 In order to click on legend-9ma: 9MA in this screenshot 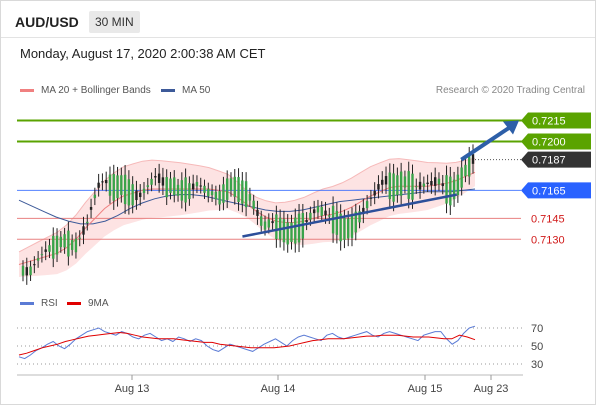, I will do `click(88, 303)`.